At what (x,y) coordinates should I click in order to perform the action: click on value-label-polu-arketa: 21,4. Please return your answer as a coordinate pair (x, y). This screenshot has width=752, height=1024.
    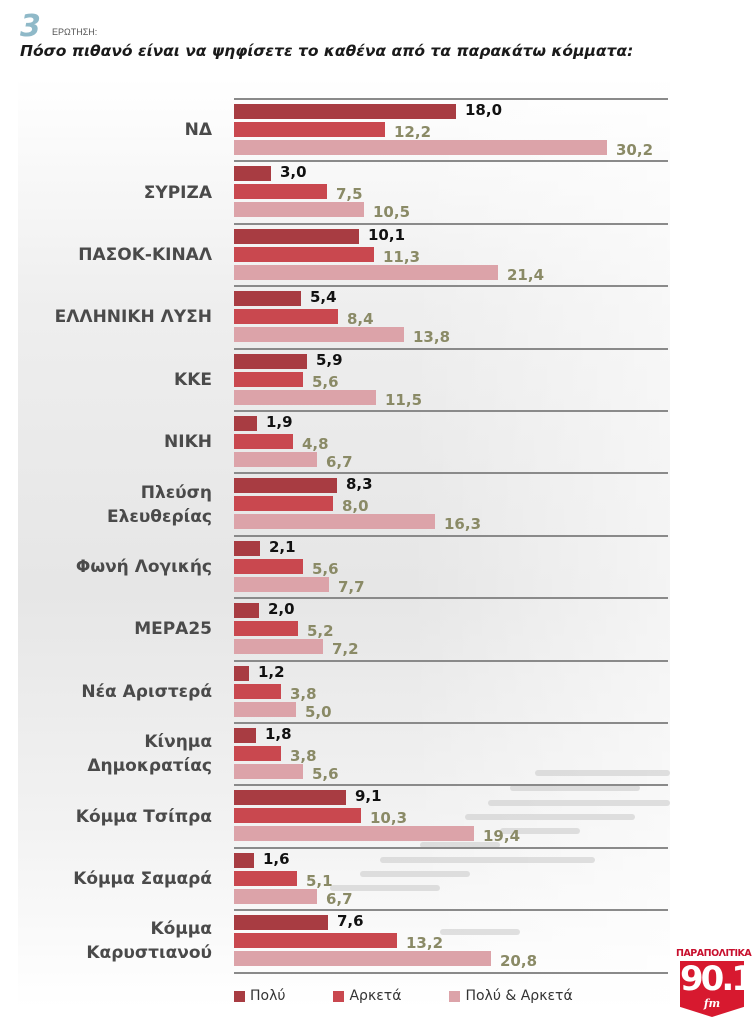
    Looking at the image, I should click on (526, 275).